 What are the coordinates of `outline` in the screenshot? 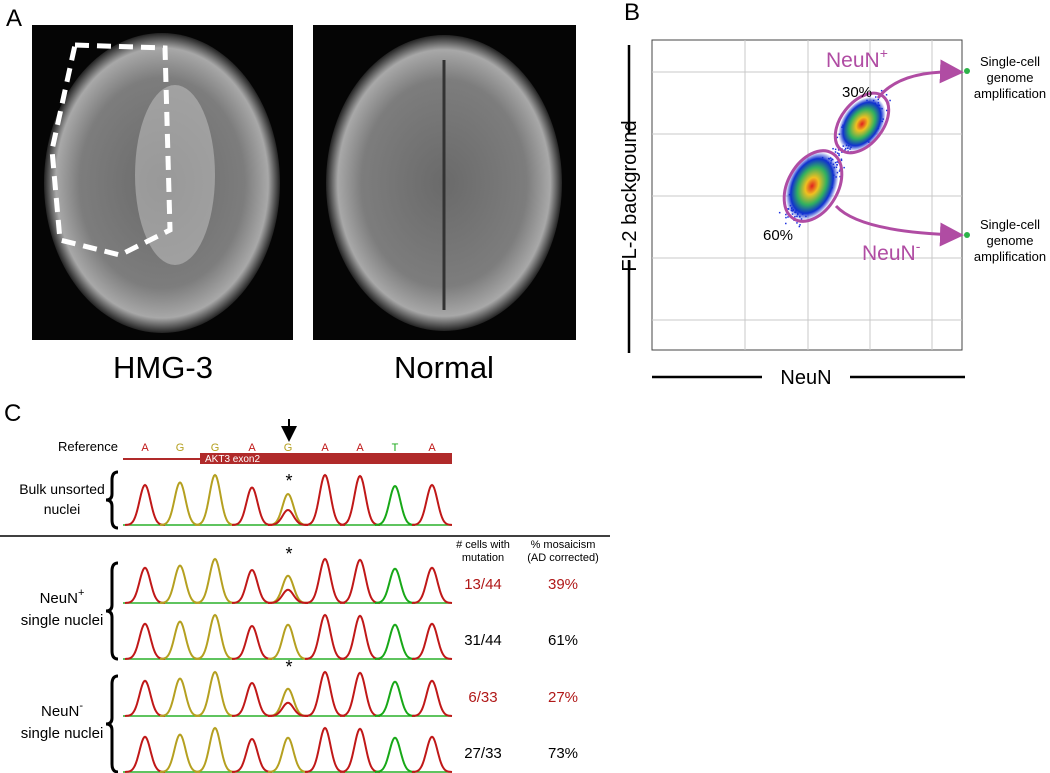 It's located at (111, 150).